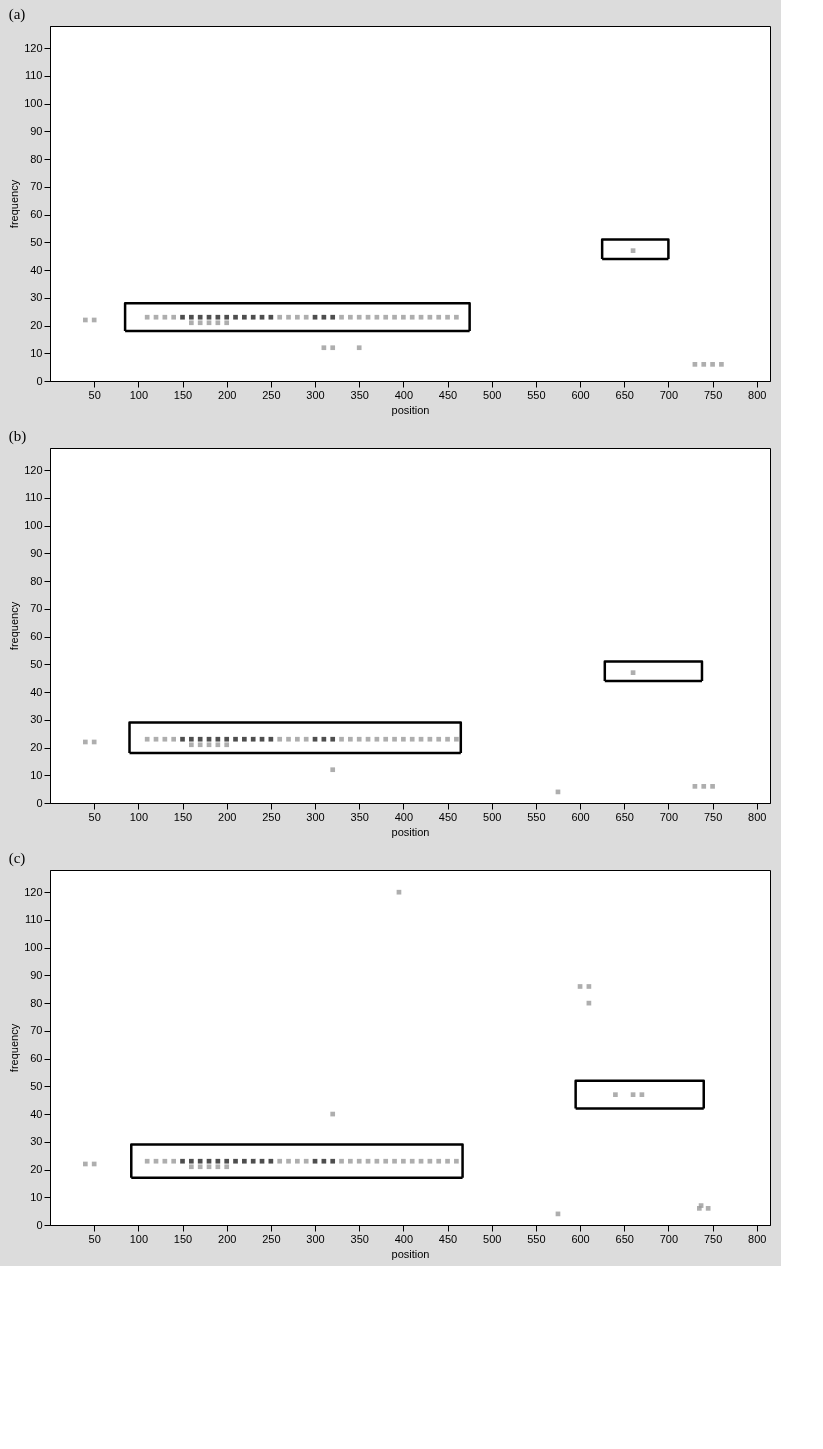 The image size is (823, 1449). I want to click on chart-title: (b), so click(17, 436).